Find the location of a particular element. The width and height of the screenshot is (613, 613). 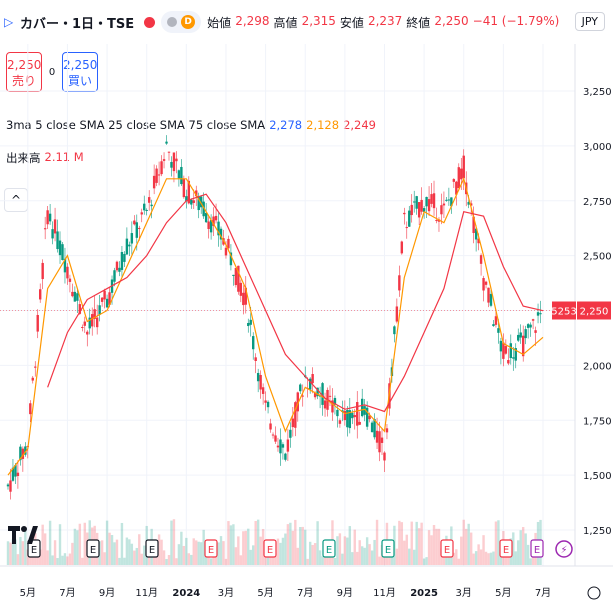

time-axis: 5月 7月 9月 11月 2024 3月 5月 7月 9月 11月 2025 3月 5月 7月 is located at coordinates (306, 582).